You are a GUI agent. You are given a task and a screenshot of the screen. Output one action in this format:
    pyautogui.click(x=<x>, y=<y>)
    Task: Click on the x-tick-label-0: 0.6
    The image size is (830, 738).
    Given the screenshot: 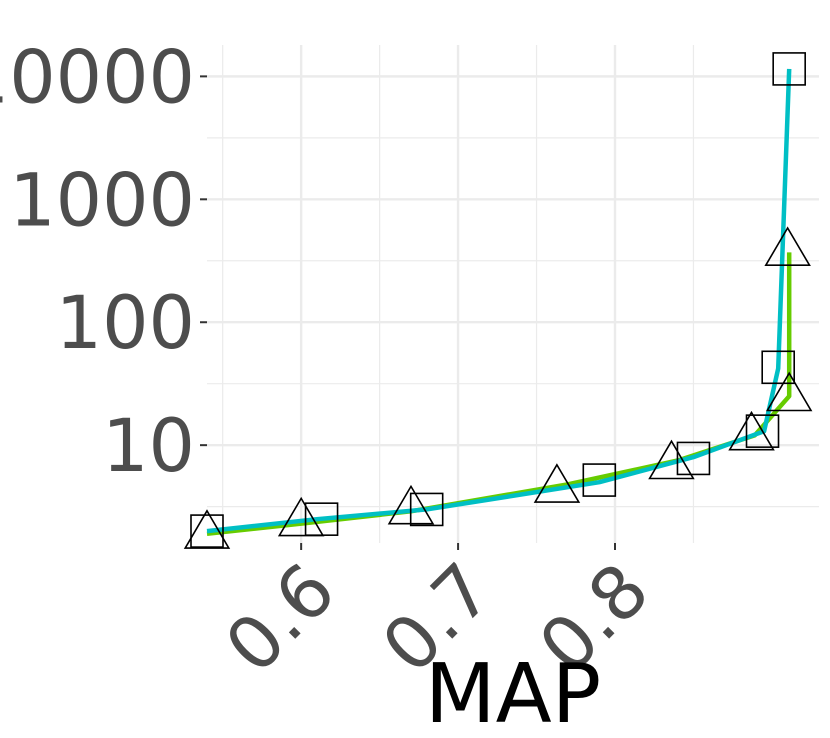 What is the action you would take?
    pyautogui.click(x=281, y=619)
    